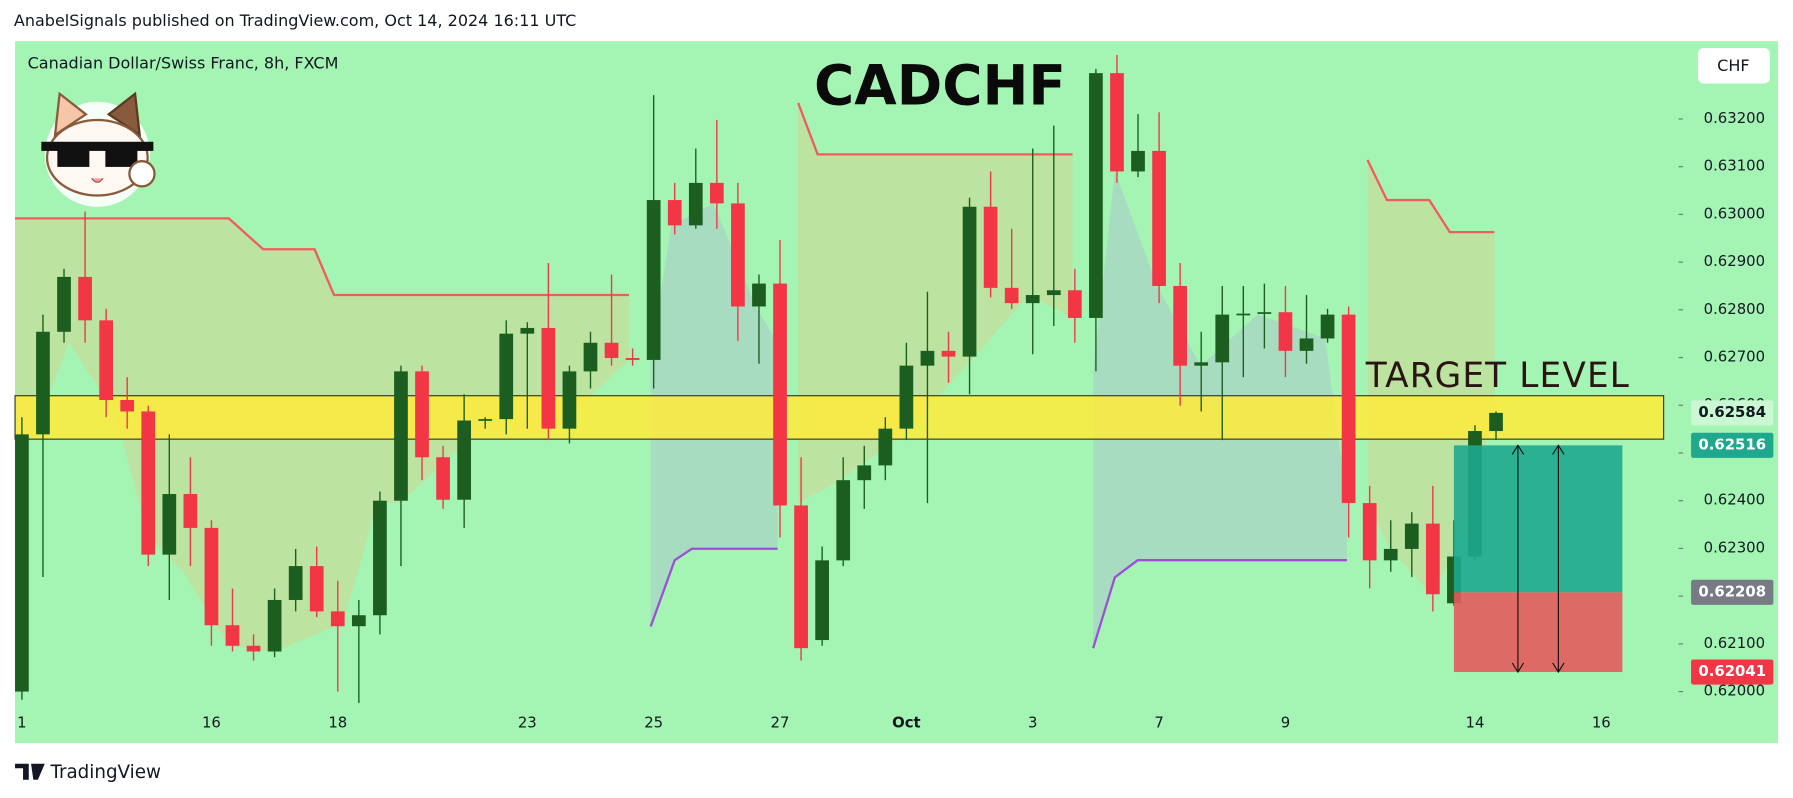 This screenshot has height=798, width=1793. What do you see at coordinates (1032, 723) in the screenshot?
I see `x-tick-label: 3` at bounding box center [1032, 723].